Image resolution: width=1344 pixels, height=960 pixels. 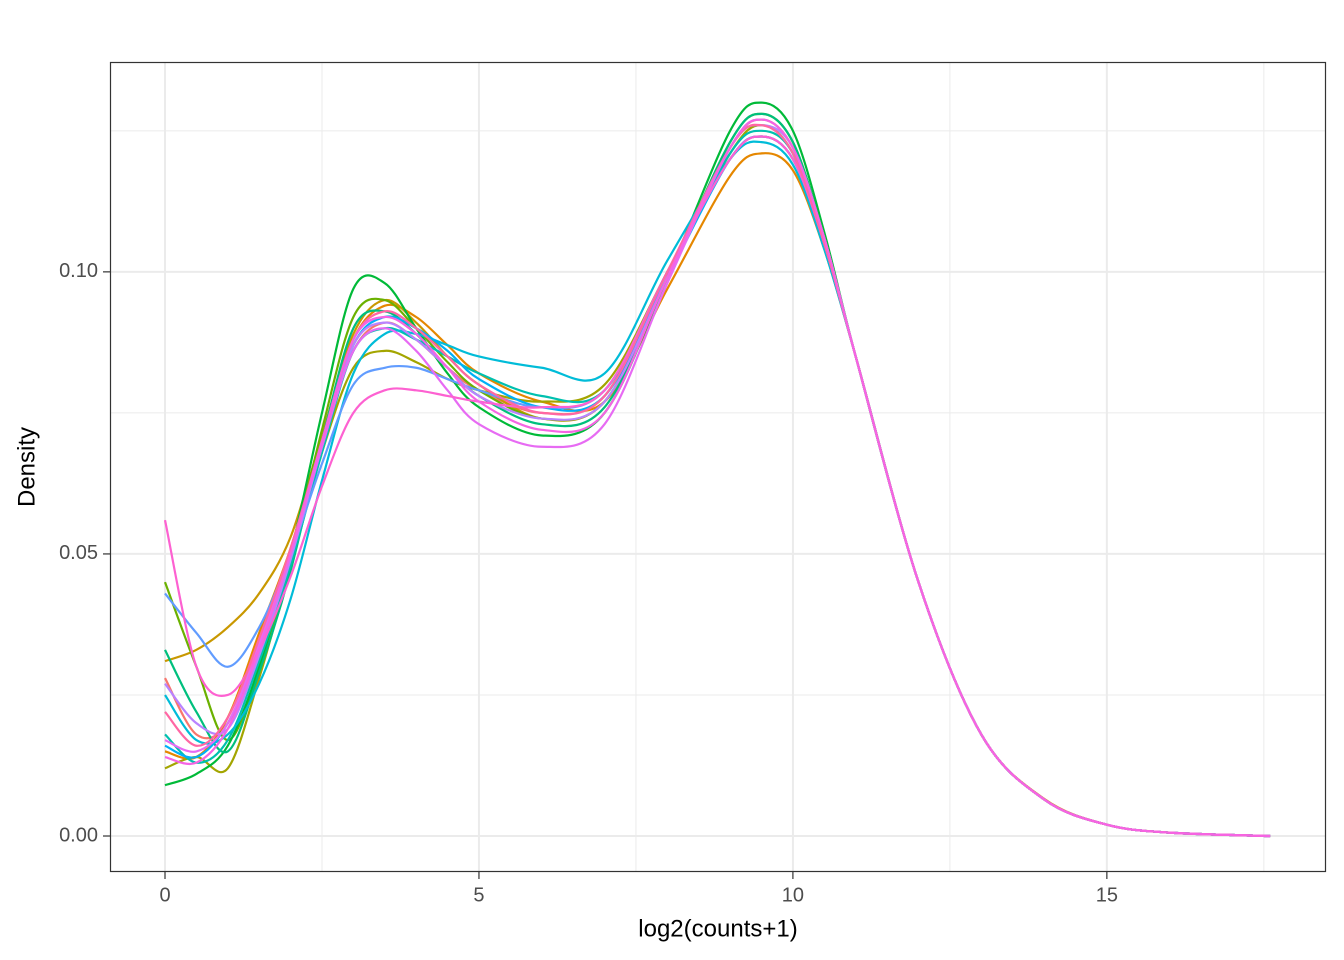 What do you see at coordinates (164, 895) in the screenshot?
I see `x-tick-label: 0` at bounding box center [164, 895].